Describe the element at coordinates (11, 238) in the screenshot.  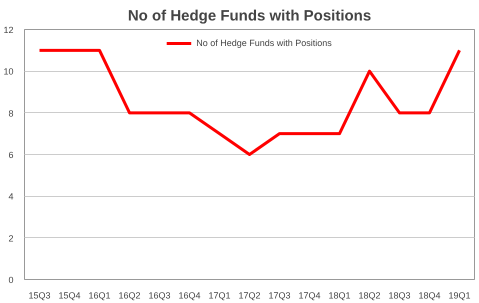
I see `y-tick-label: 2` at that location.